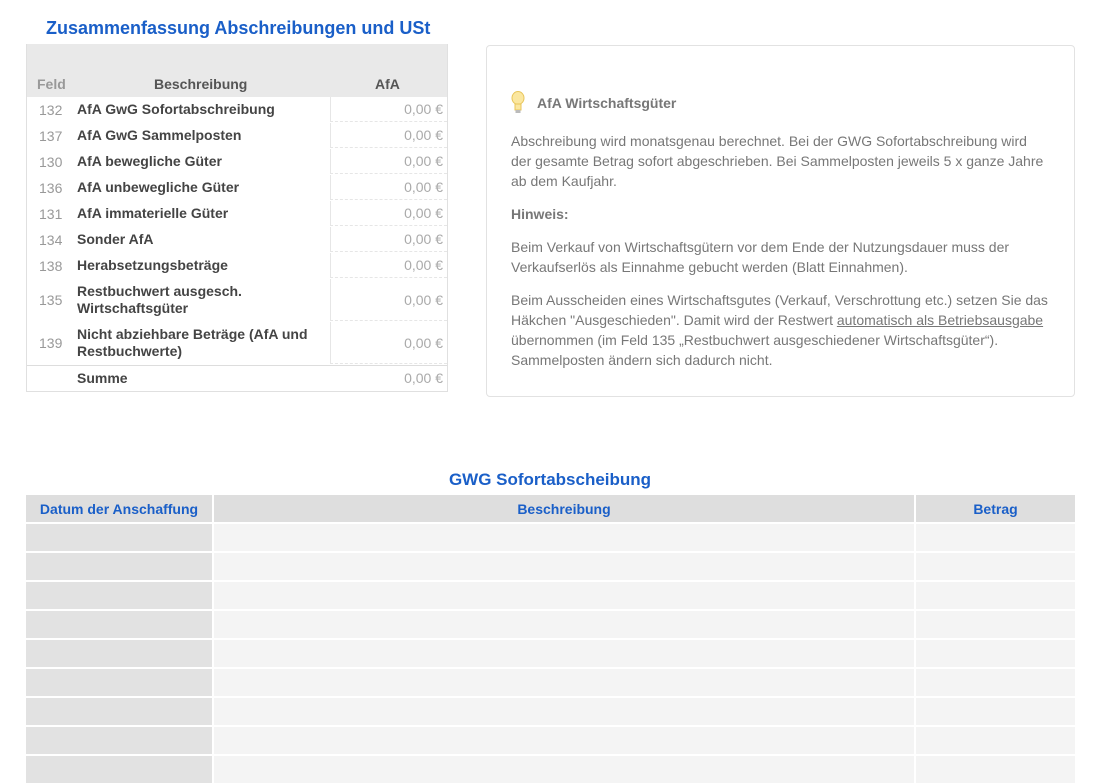 The height and width of the screenshot is (783, 1100). Describe the element at coordinates (540, 214) in the screenshot. I see `info-hint-label: Hinweis:` at that location.